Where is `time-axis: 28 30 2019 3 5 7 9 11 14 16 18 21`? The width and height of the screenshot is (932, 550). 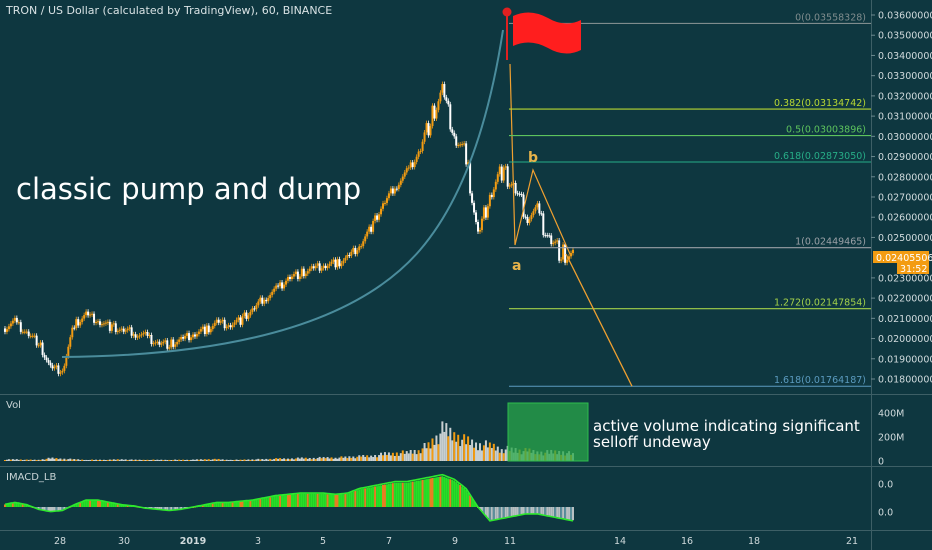
time-axis: 28 30 2019 3 5 7 9 11 14 16 18 21 is located at coordinates (456, 541).